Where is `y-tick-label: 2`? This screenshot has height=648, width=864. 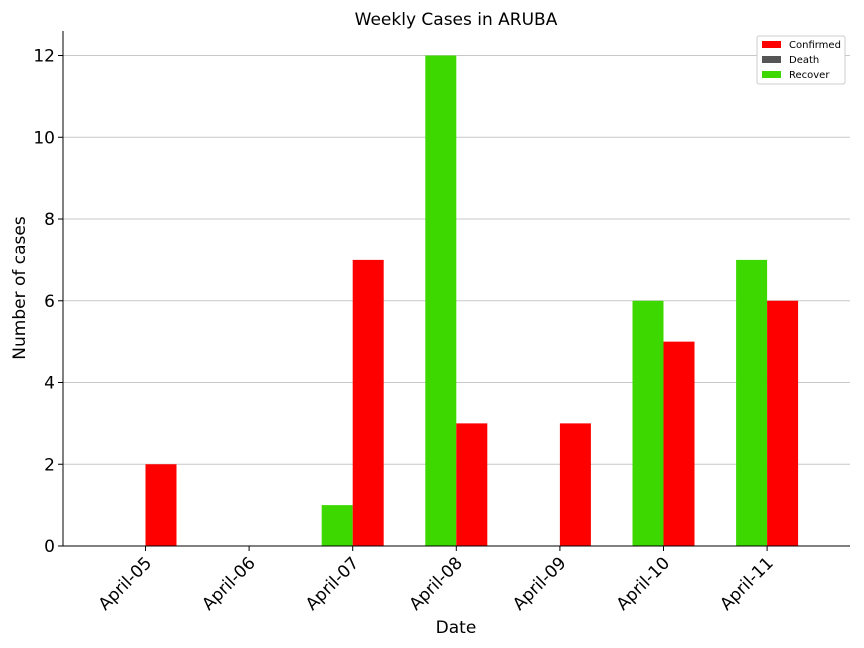
y-tick-label: 2 is located at coordinates (49, 465).